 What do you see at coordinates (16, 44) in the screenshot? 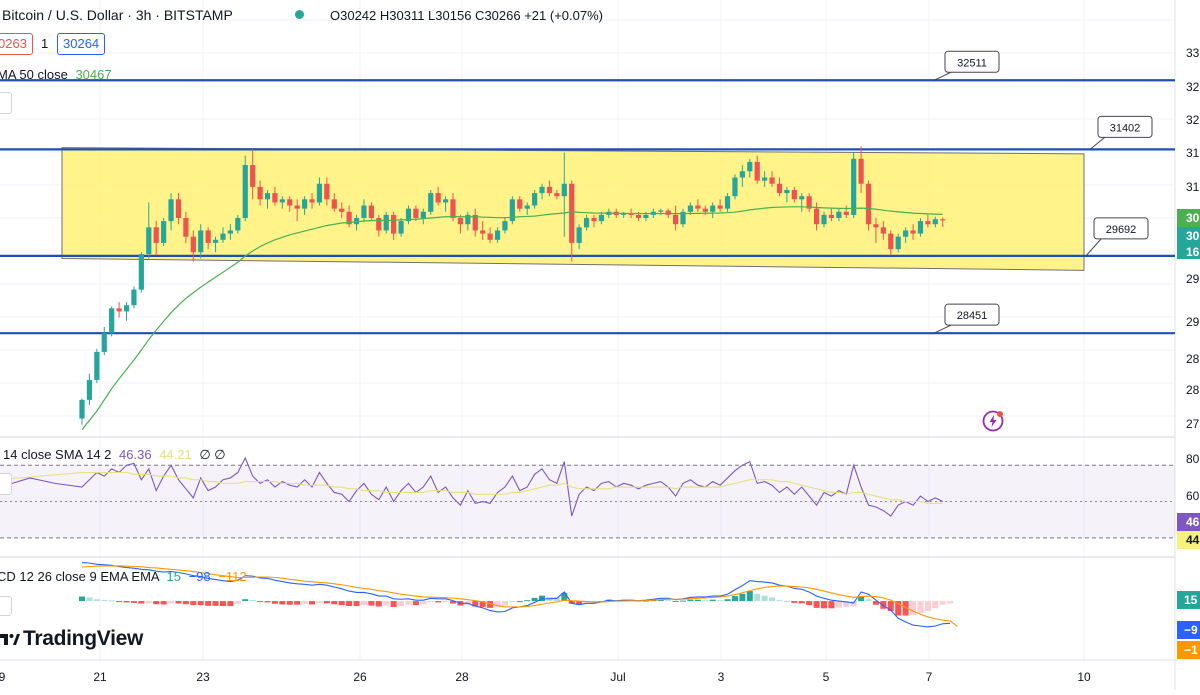
I see `bid-price: 0263` at bounding box center [16, 44].